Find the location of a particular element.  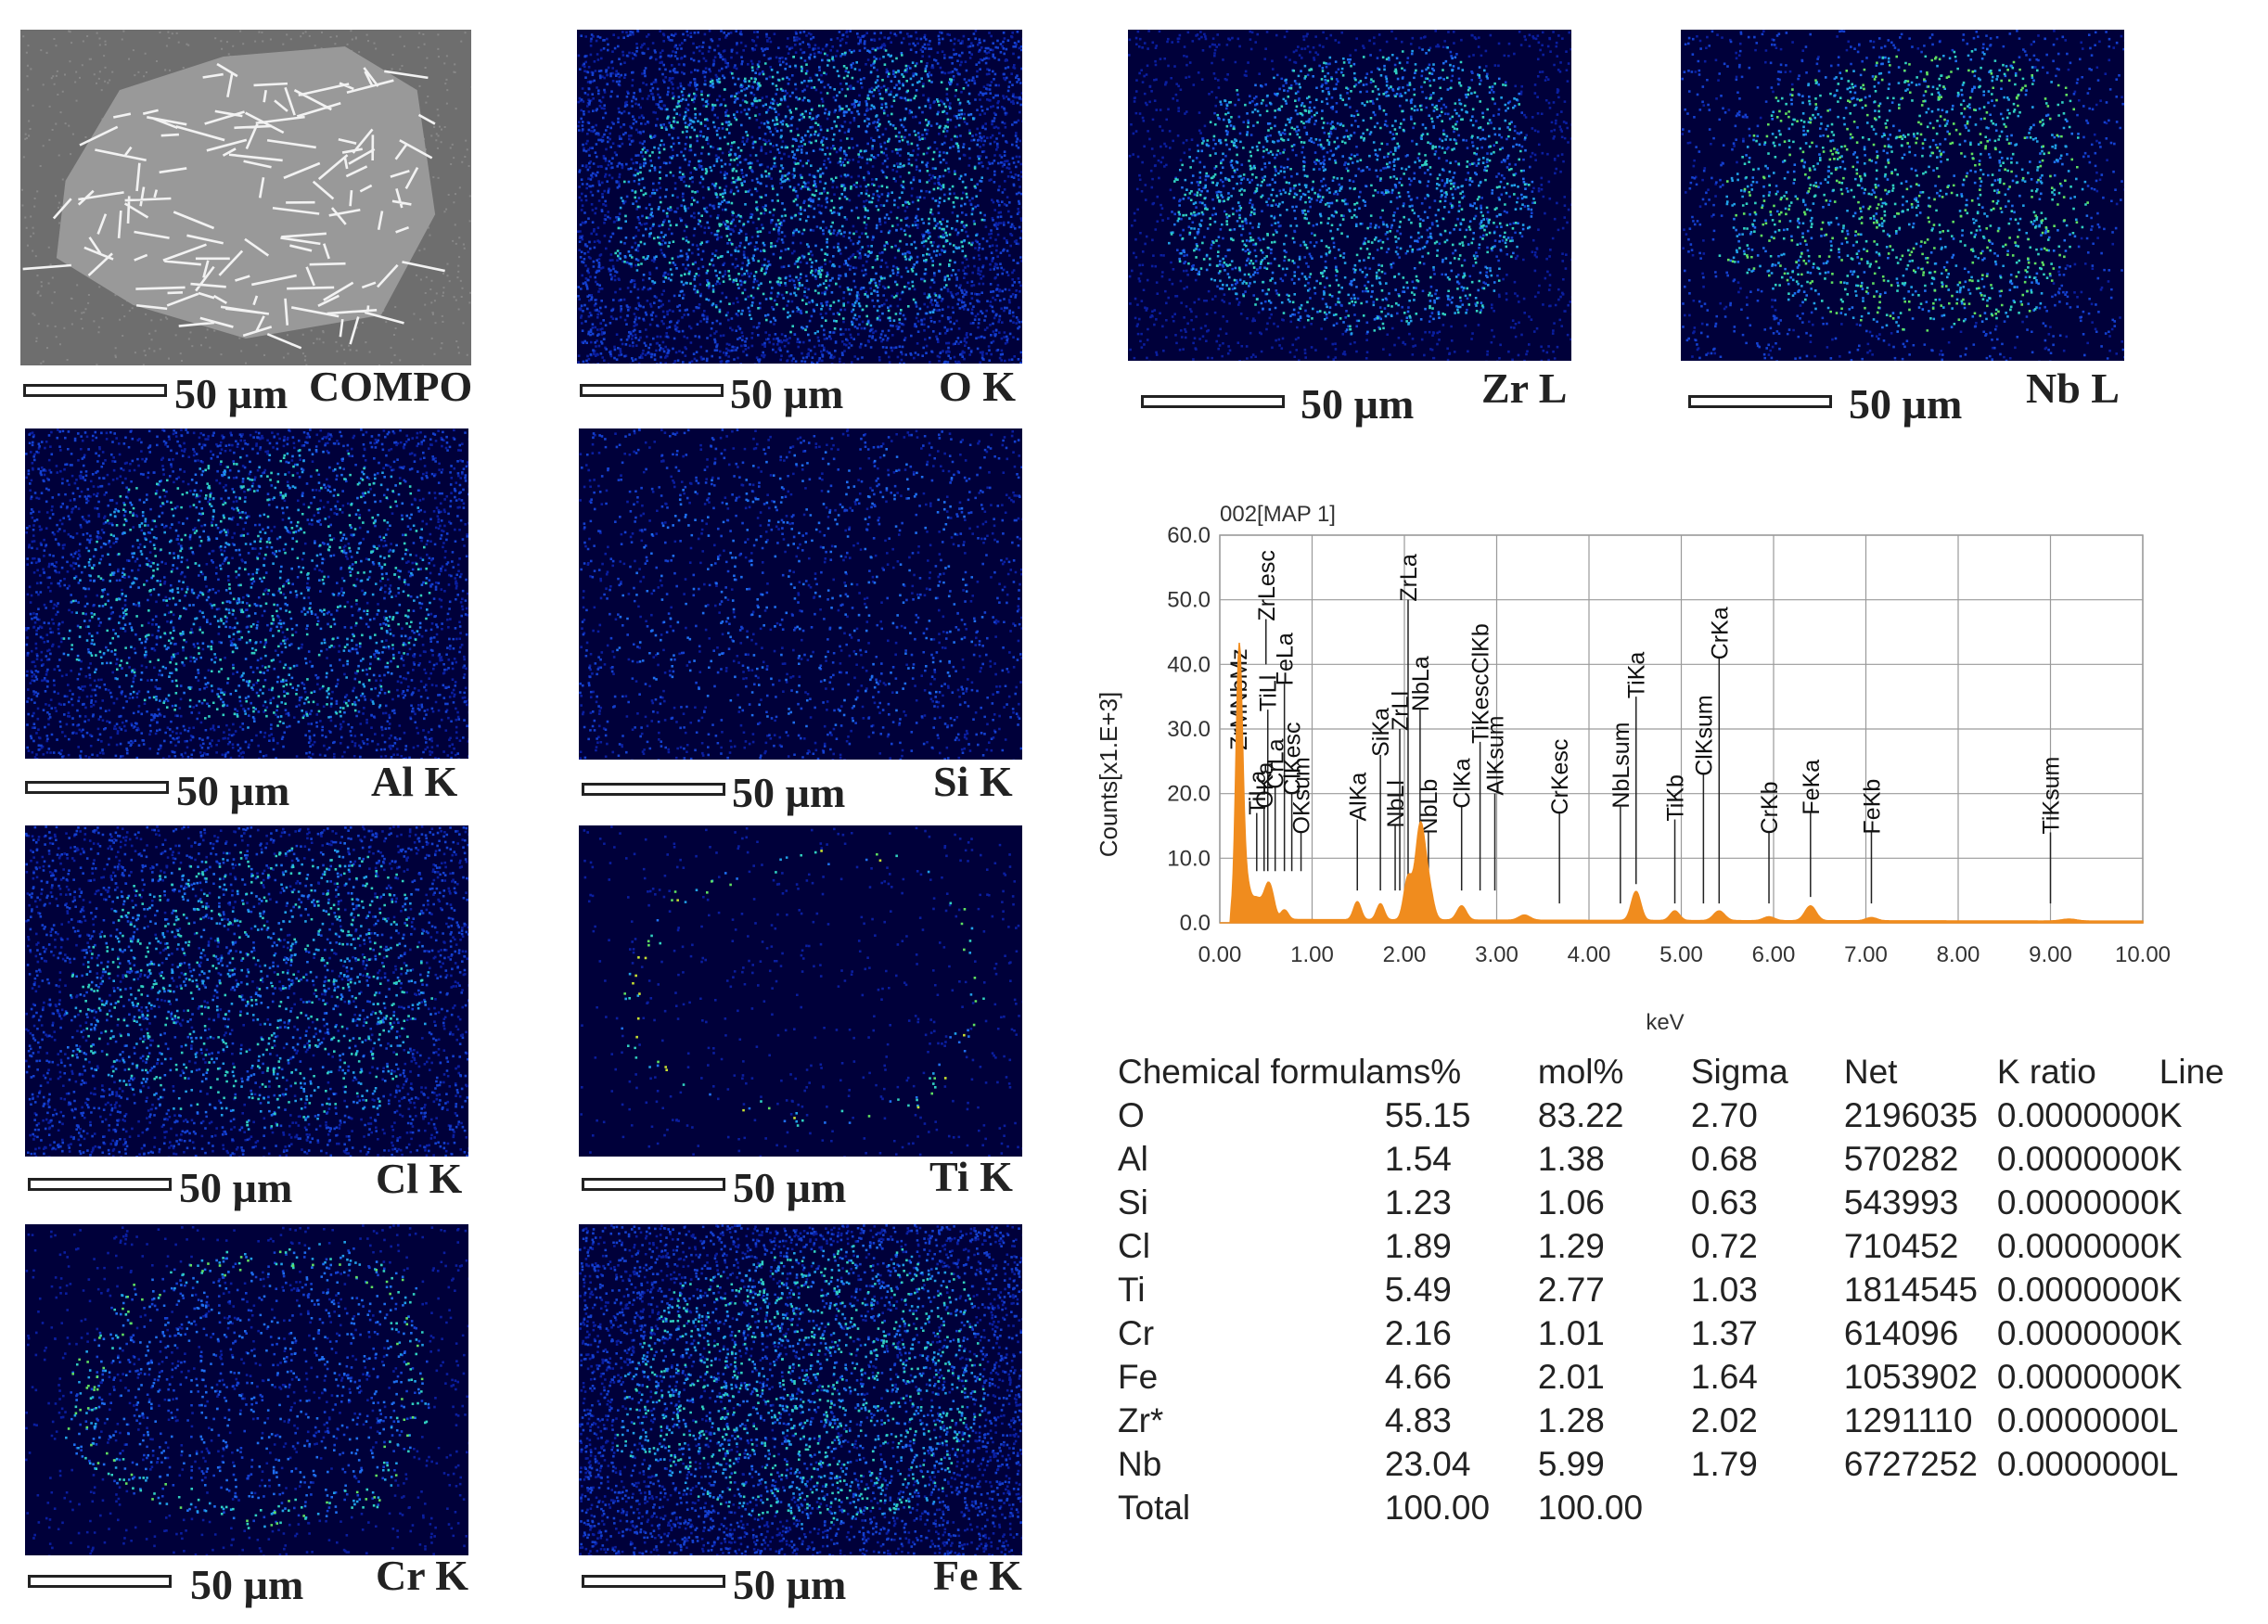

table-cell: 1.89 is located at coordinates (1418, 1245).